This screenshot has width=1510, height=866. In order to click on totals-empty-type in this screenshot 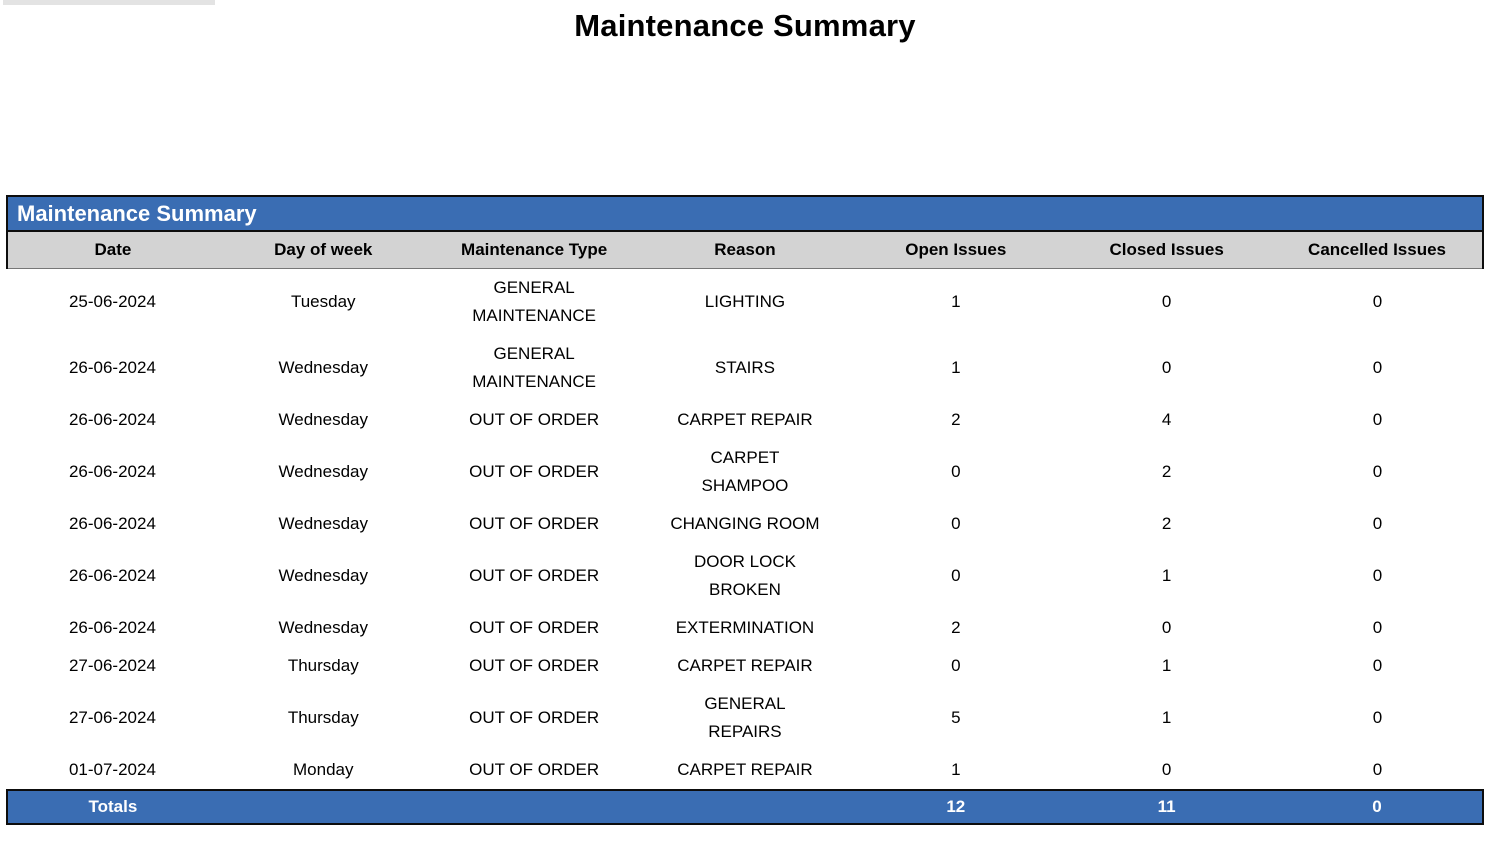, I will do `click(534, 807)`.